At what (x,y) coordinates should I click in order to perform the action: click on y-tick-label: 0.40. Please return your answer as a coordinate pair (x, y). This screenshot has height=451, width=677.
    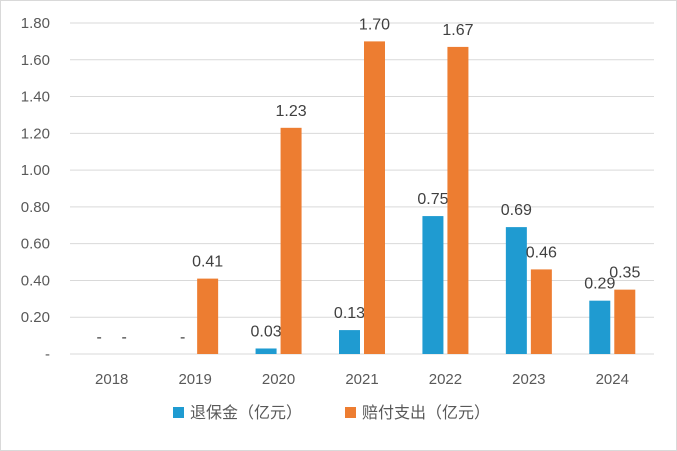
    Looking at the image, I should click on (35, 280).